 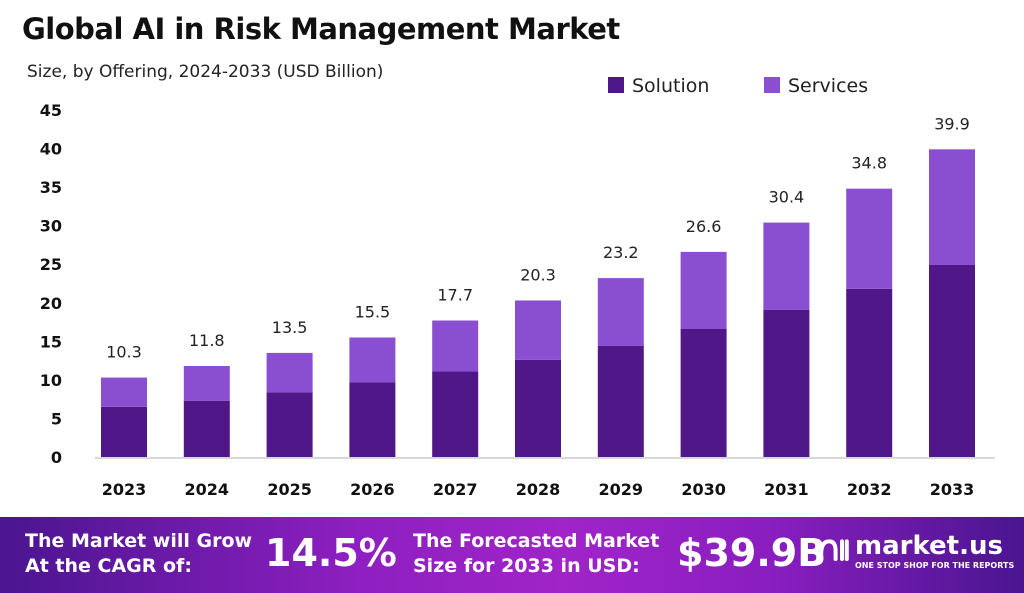 What do you see at coordinates (952, 360) in the screenshot?
I see `bar-solution-2033` at bounding box center [952, 360].